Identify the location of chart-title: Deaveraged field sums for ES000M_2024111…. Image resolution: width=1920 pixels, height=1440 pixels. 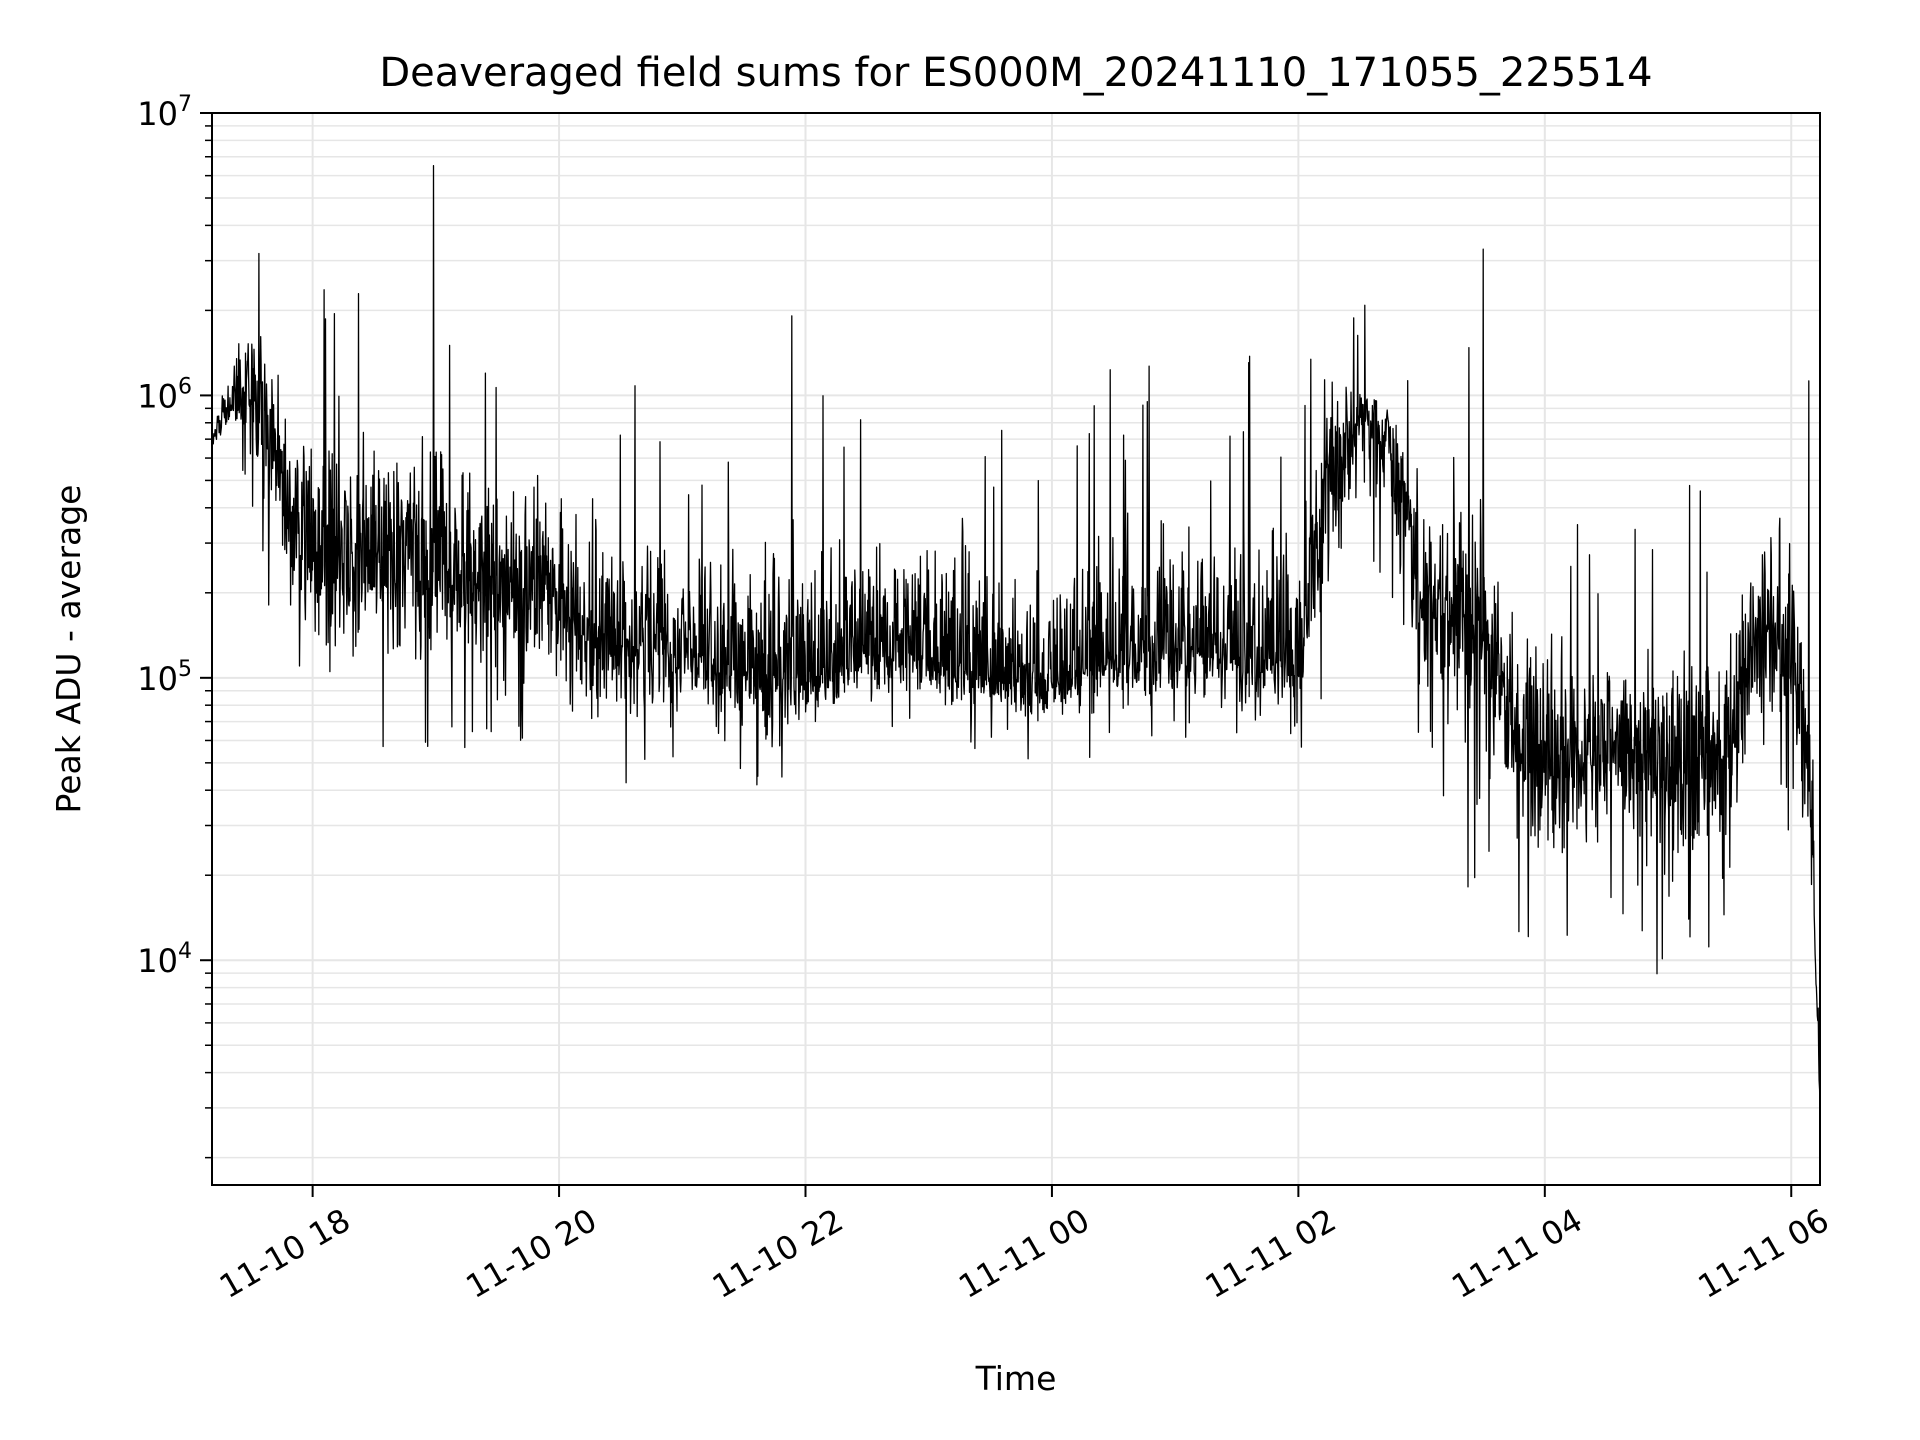
(1015, 73).